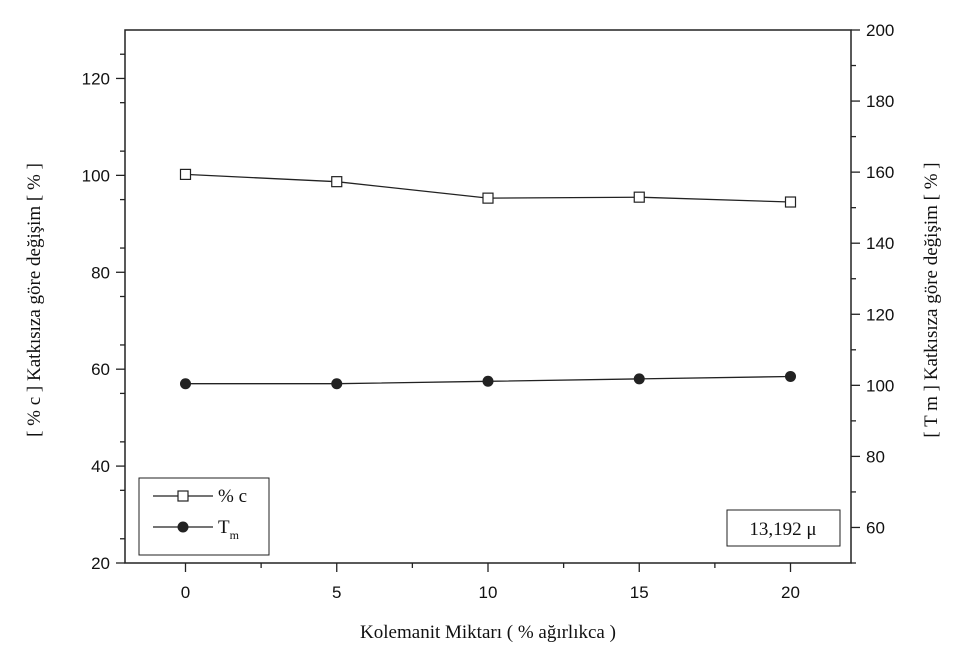  Describe the element at coordinates (880, 172) in the screenshot. I see `y-right-tick-label-5: 160` at that location.